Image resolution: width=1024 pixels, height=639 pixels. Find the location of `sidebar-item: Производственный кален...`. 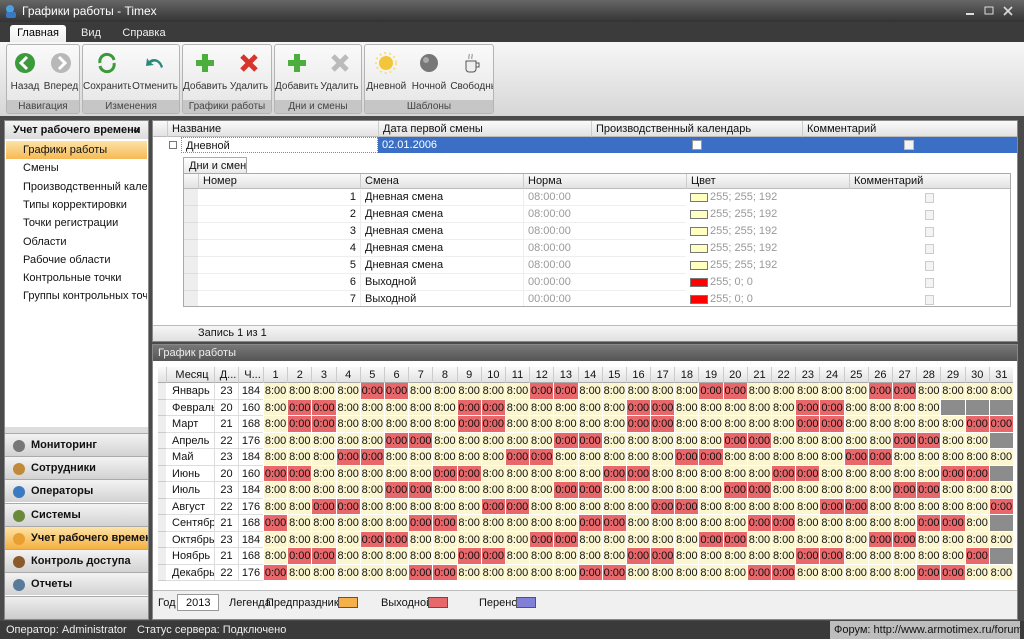

sidebar-item: Производственный кален... is located at coordinates (85, 186).